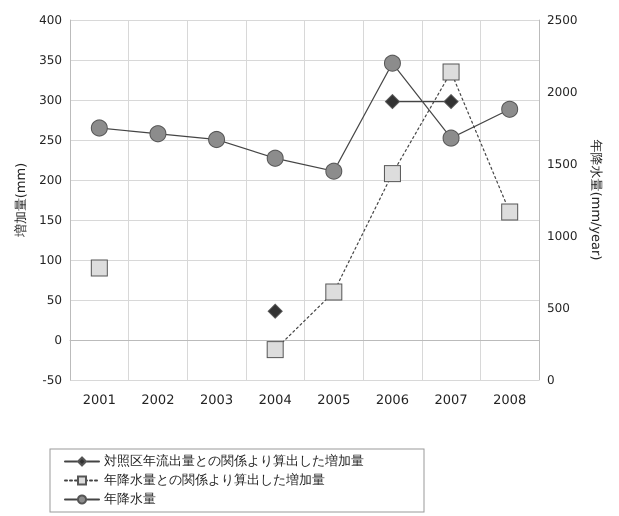 This screenshot has height=516, width=619. What do you see at coordinates (234, 461) in the screenshot?
I see `legend-label: 対照区年流出量との関係より算出した増加量` at bounding box center [234, 461].